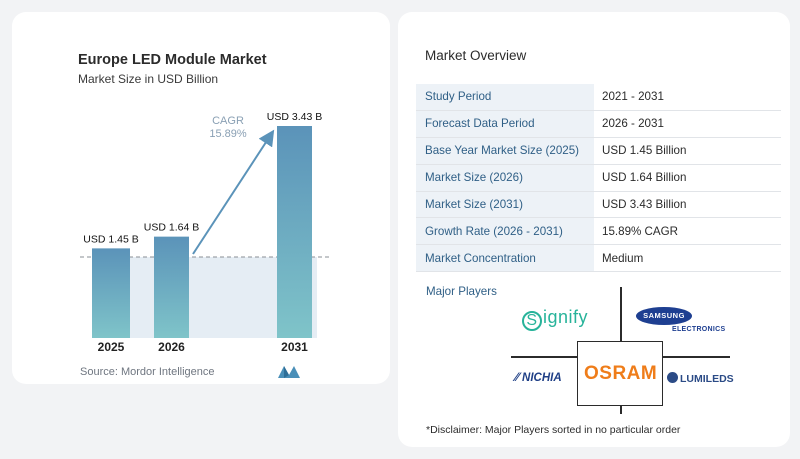 The width and height of the screenshot is (800, 459). Describe the element at coordinates (505, 231) in the screenshot. I see `row-label: Growth Rate (2026 - 2031)` at that location.